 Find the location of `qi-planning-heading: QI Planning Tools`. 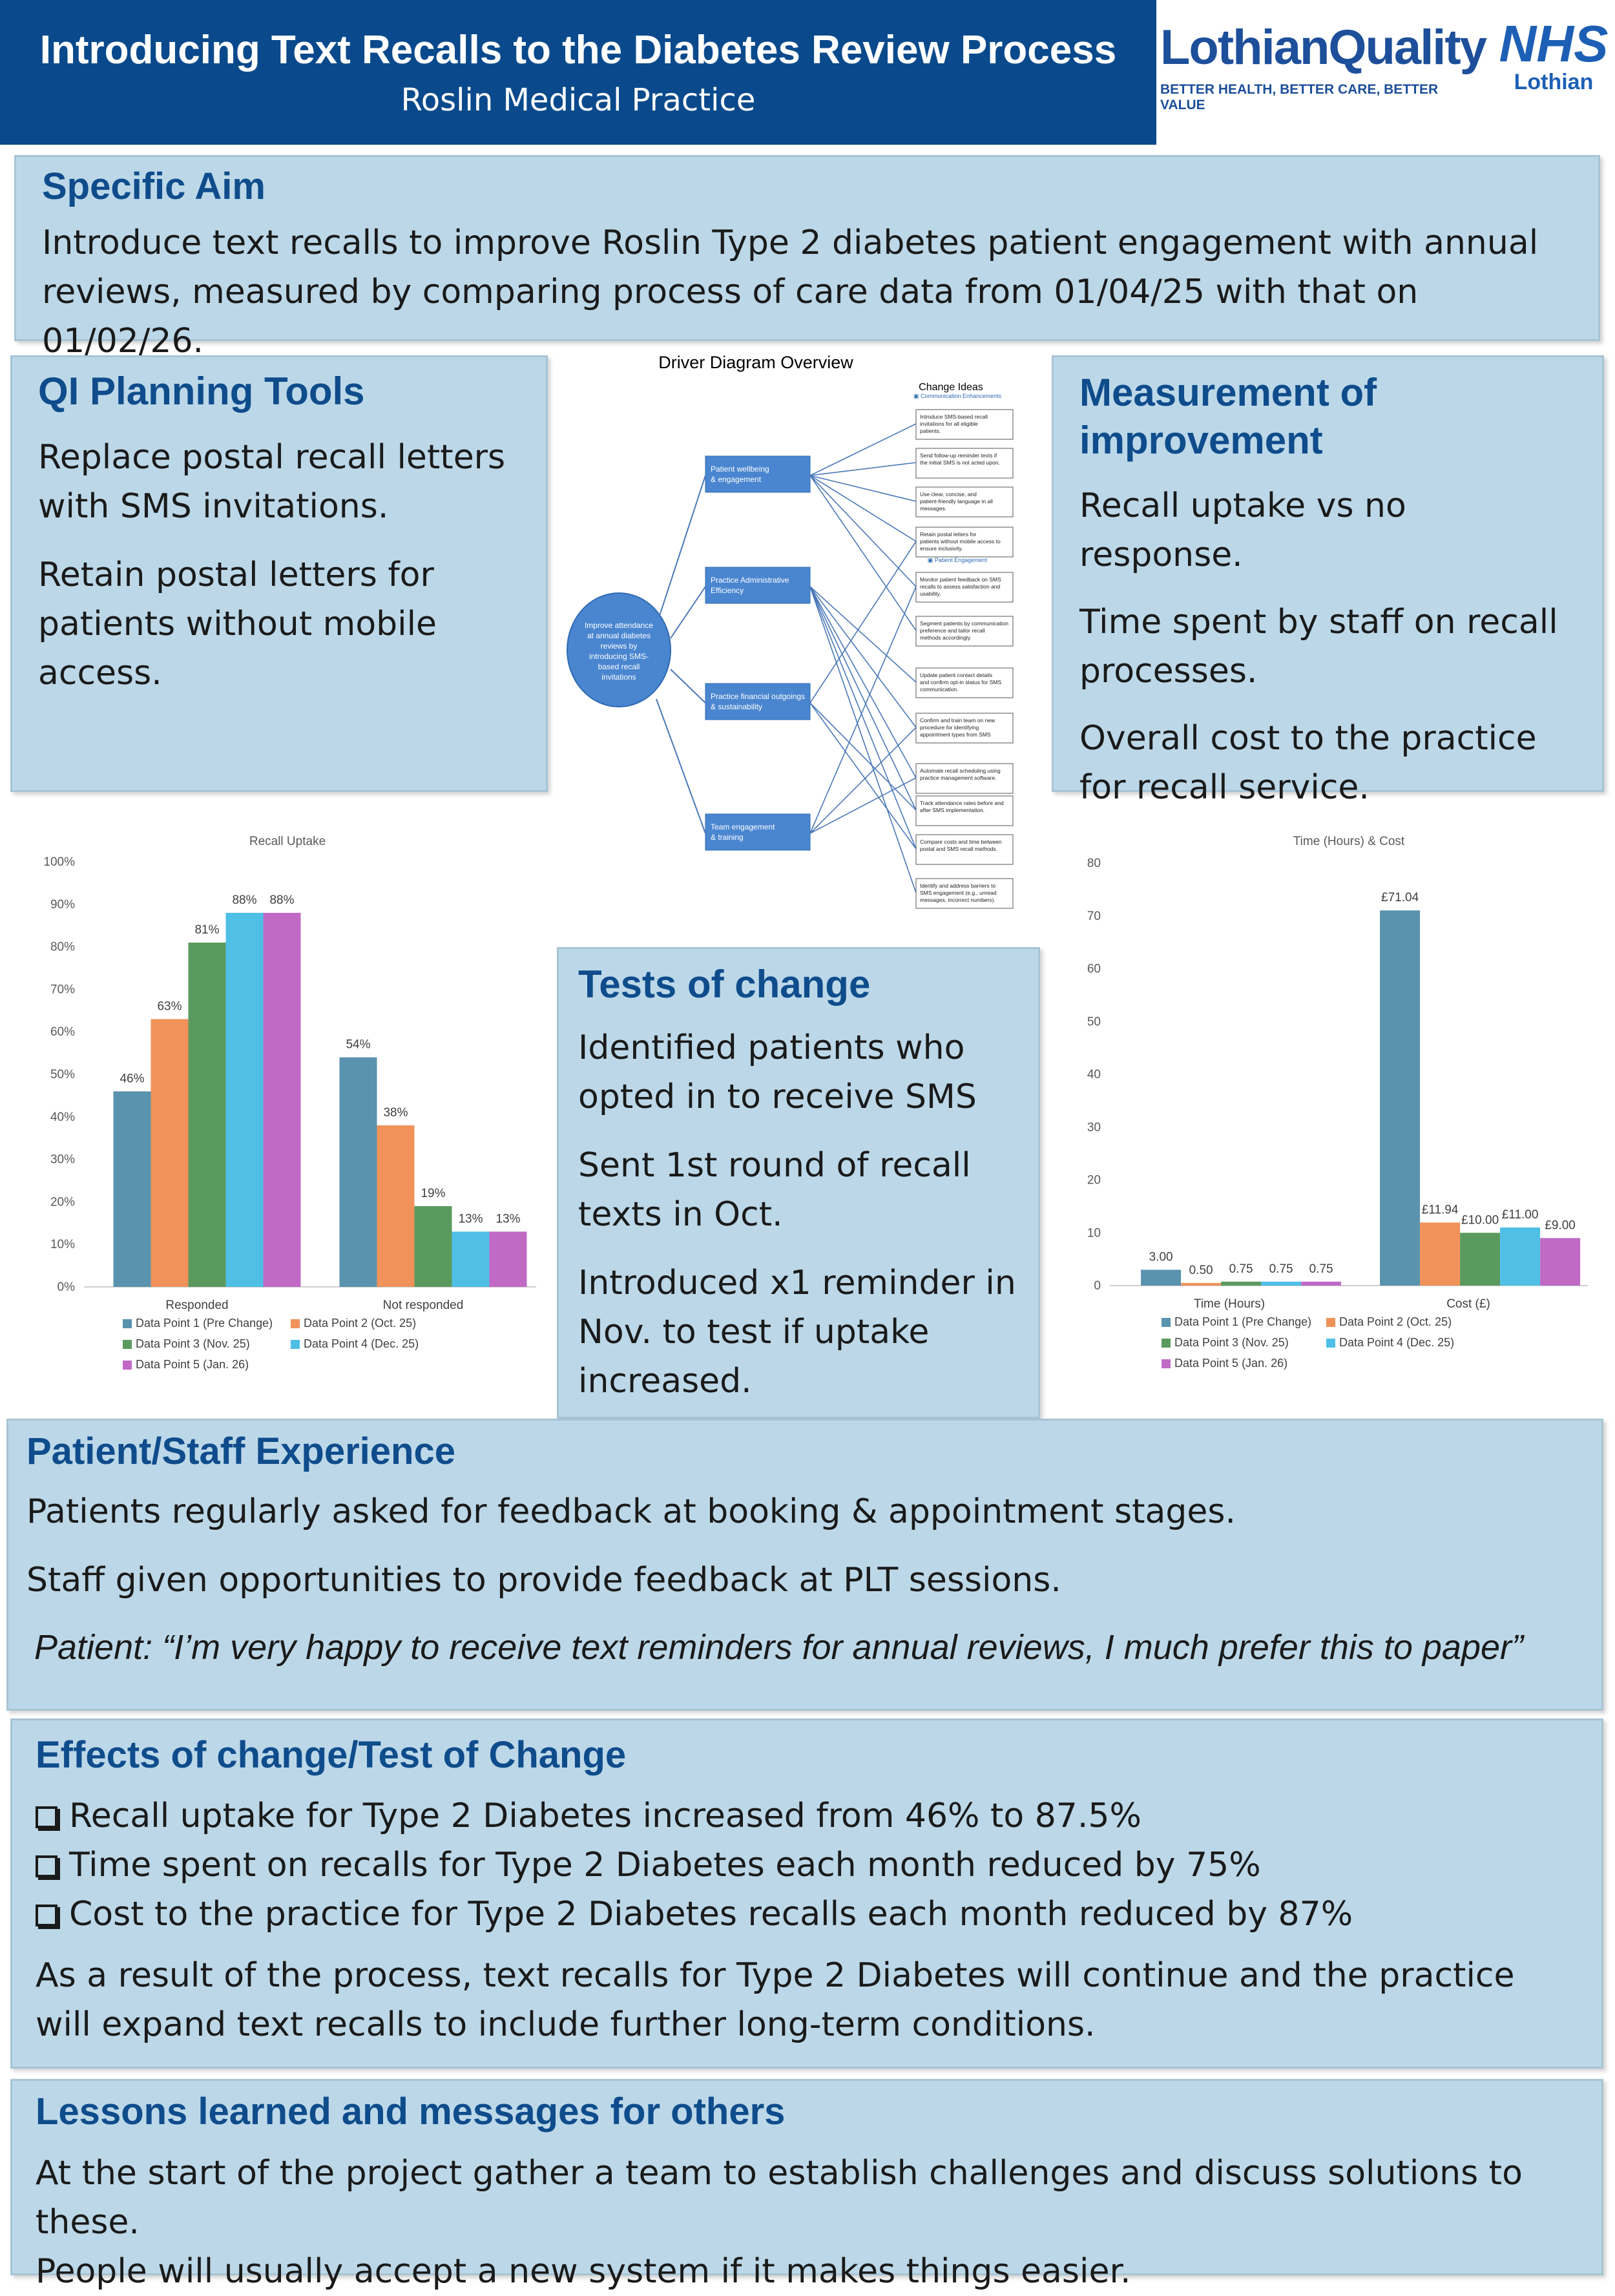

qi-planning-heading: QI Planning Tools is located at coordinates (201, 392).